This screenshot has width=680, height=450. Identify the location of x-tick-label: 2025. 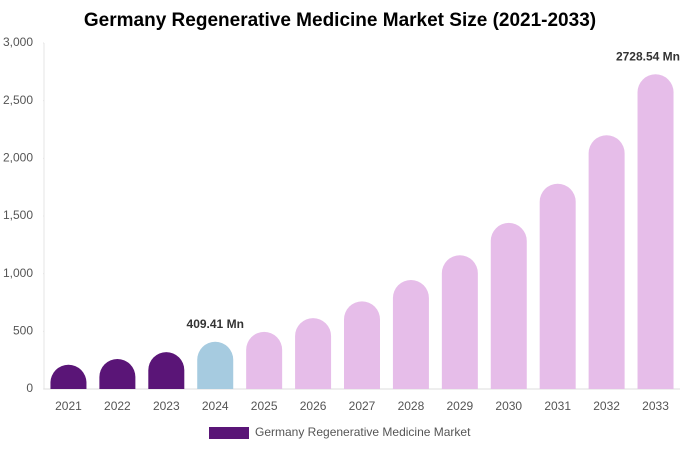
(264, 406).